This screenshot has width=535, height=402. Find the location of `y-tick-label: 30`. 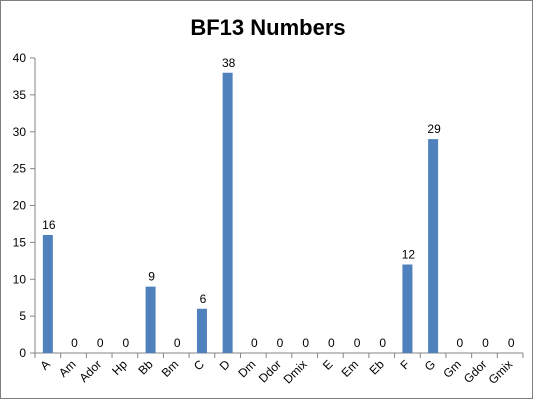

y-tick-label: 30 is located at coordinates (20, 132).